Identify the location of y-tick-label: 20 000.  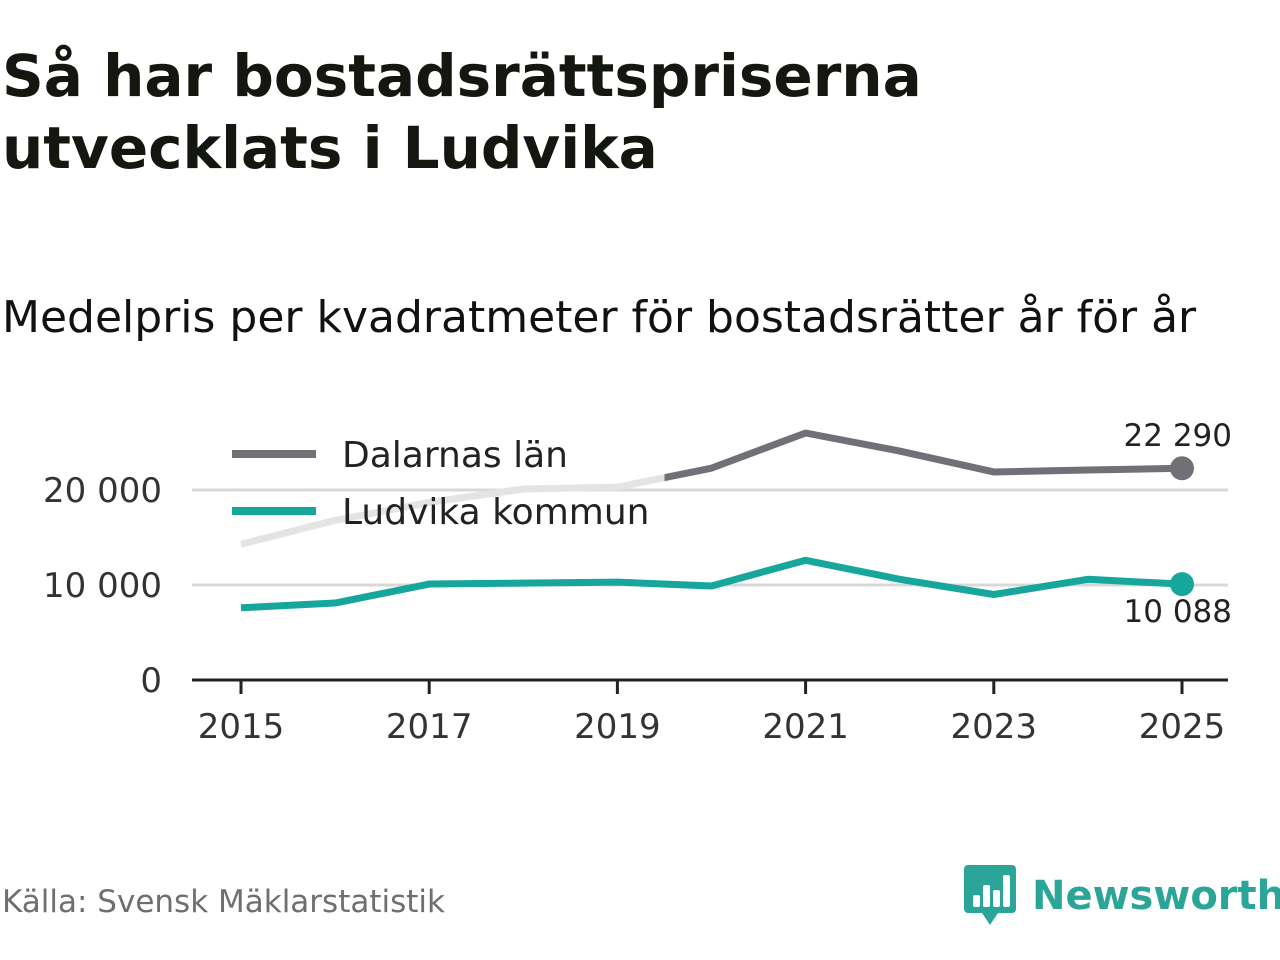
(102, 491).